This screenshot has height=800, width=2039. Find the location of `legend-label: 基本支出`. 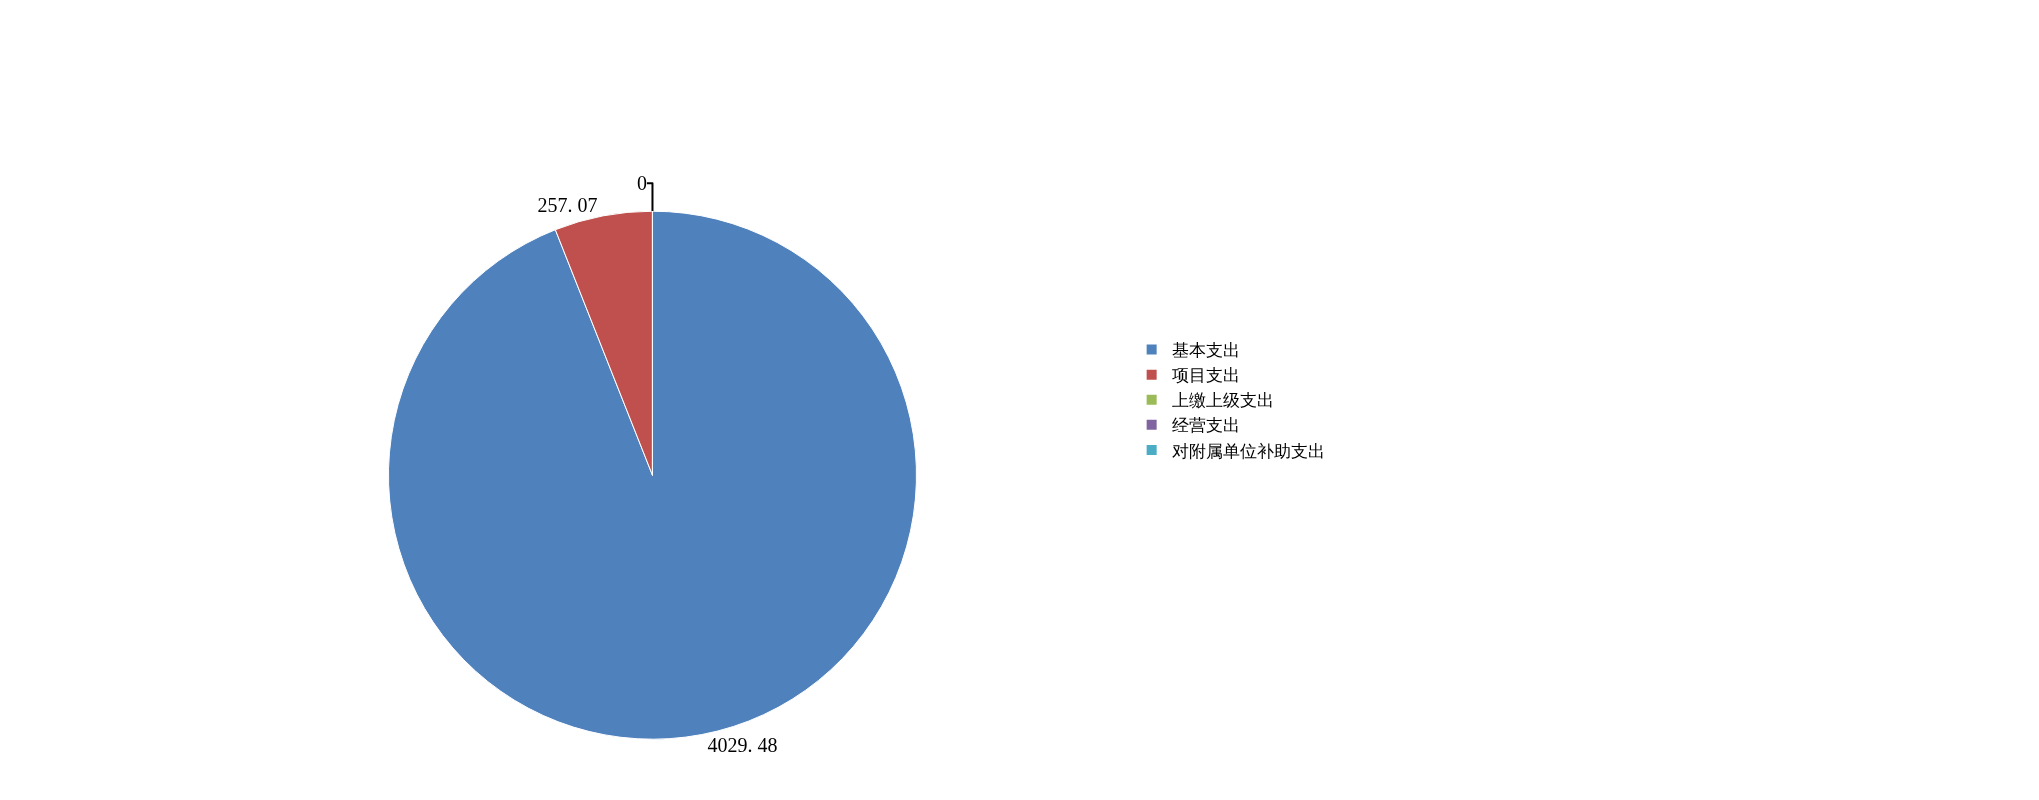

legend-label: 基本支出 is located at coordinates (1205, 350).